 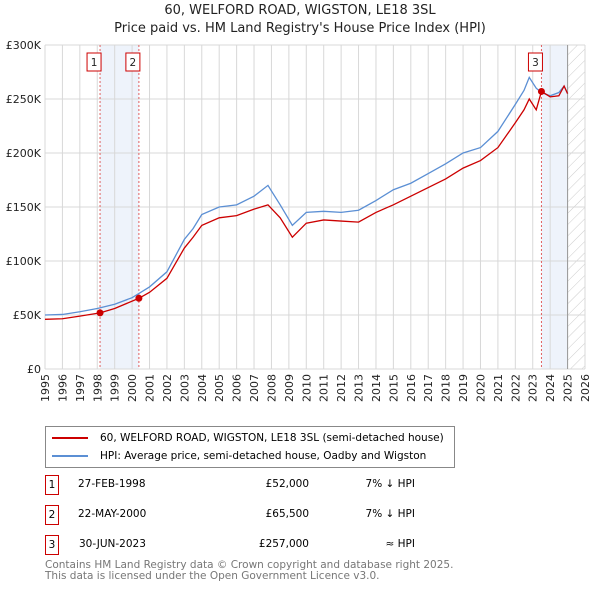 What do you see at coordinates (245, 515) in the screenshot?
I see `sale-row: 2 22-MAY-2000 £65,500 7% ↓ HPI` at bounding box center [245, 515].